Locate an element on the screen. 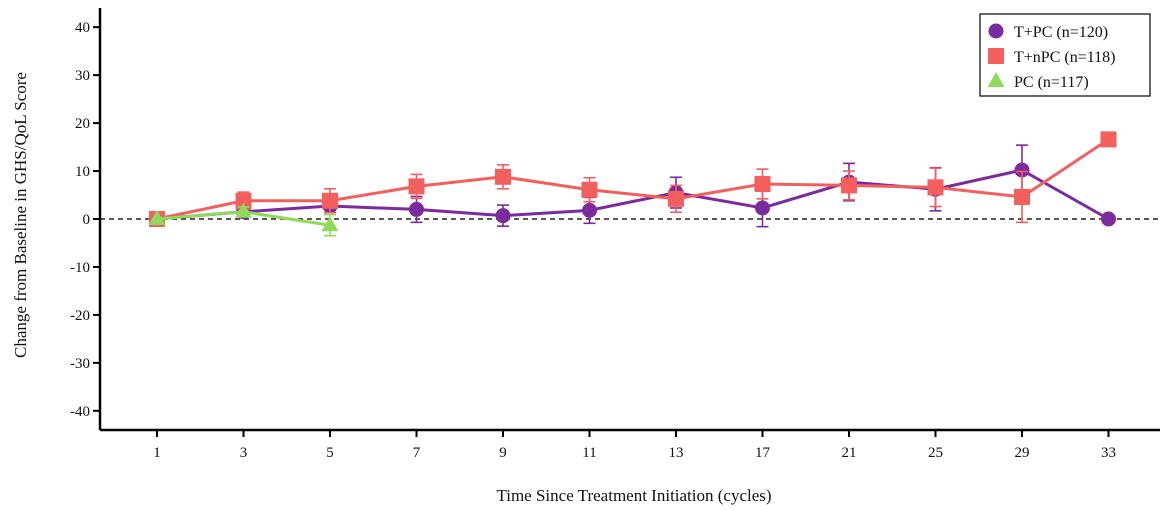  y-tick-label: -20 is located at coordinates (80, 316).